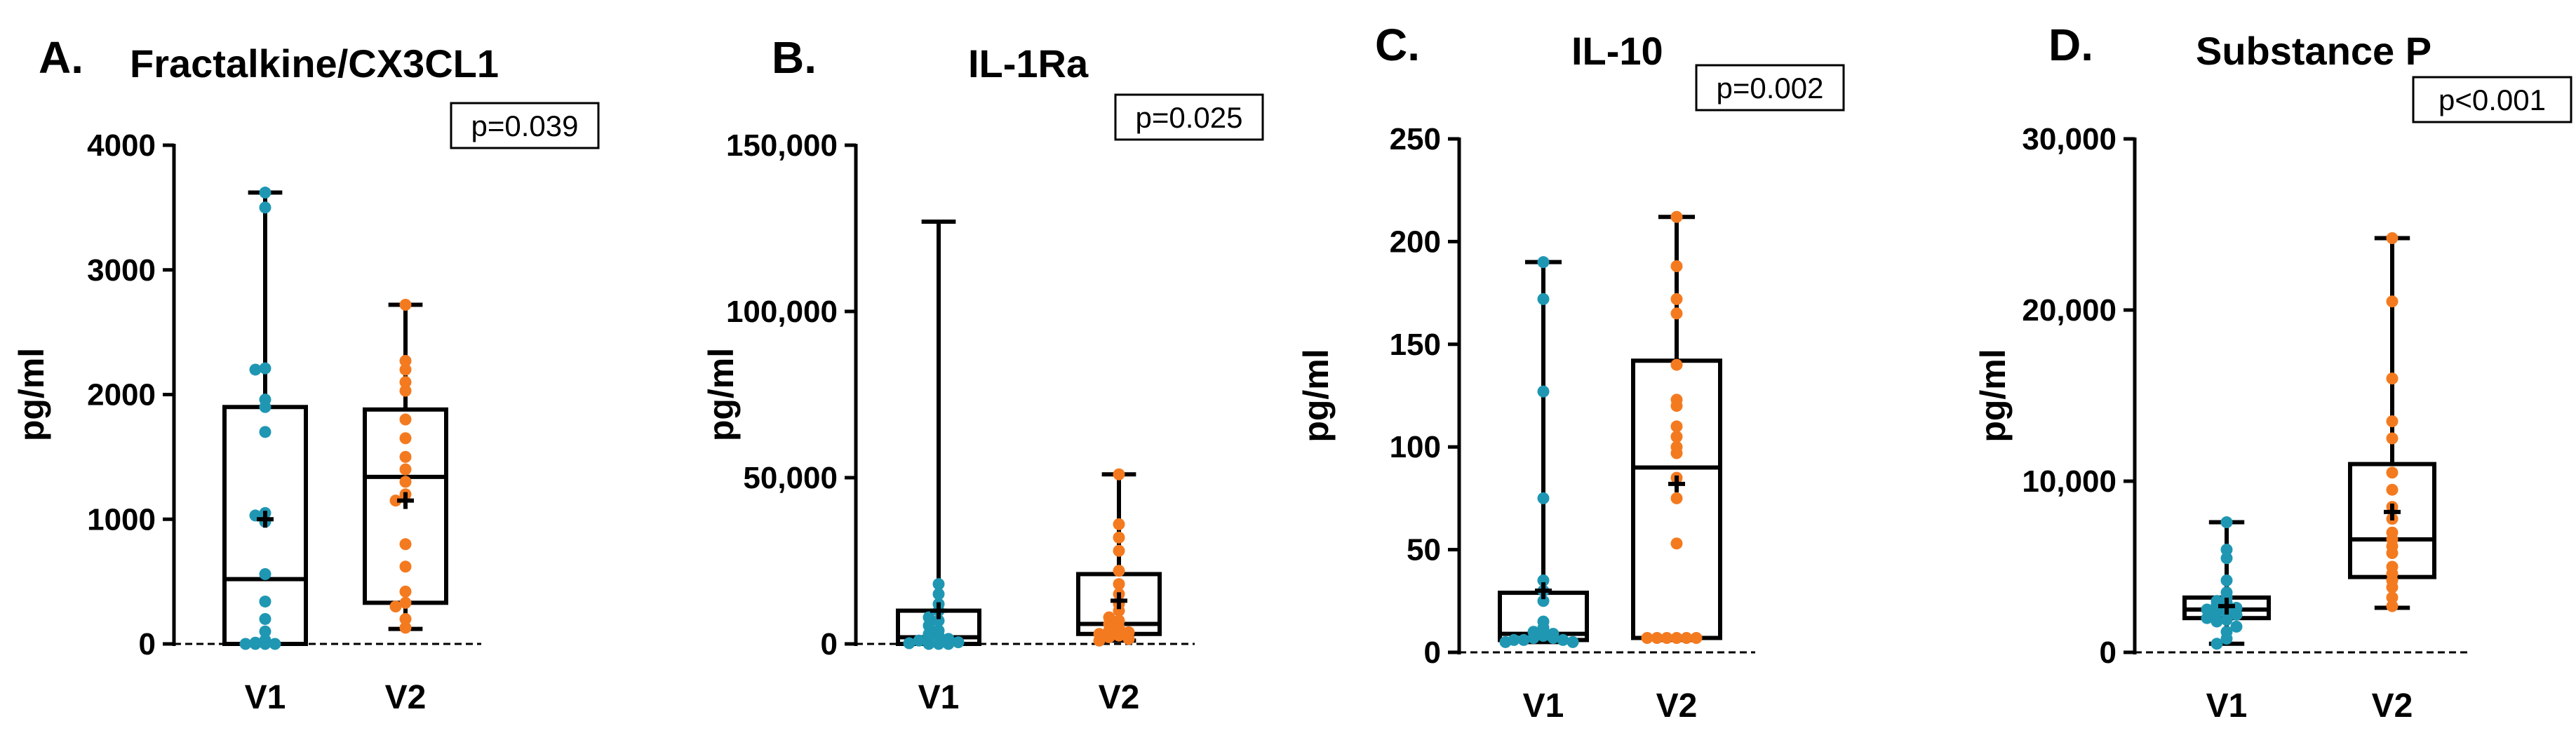  What do you see at coordinates (1028, 63) in the screenshot?
I see `panel-title: IL-1Ra` at bounding box center [1028, 63].